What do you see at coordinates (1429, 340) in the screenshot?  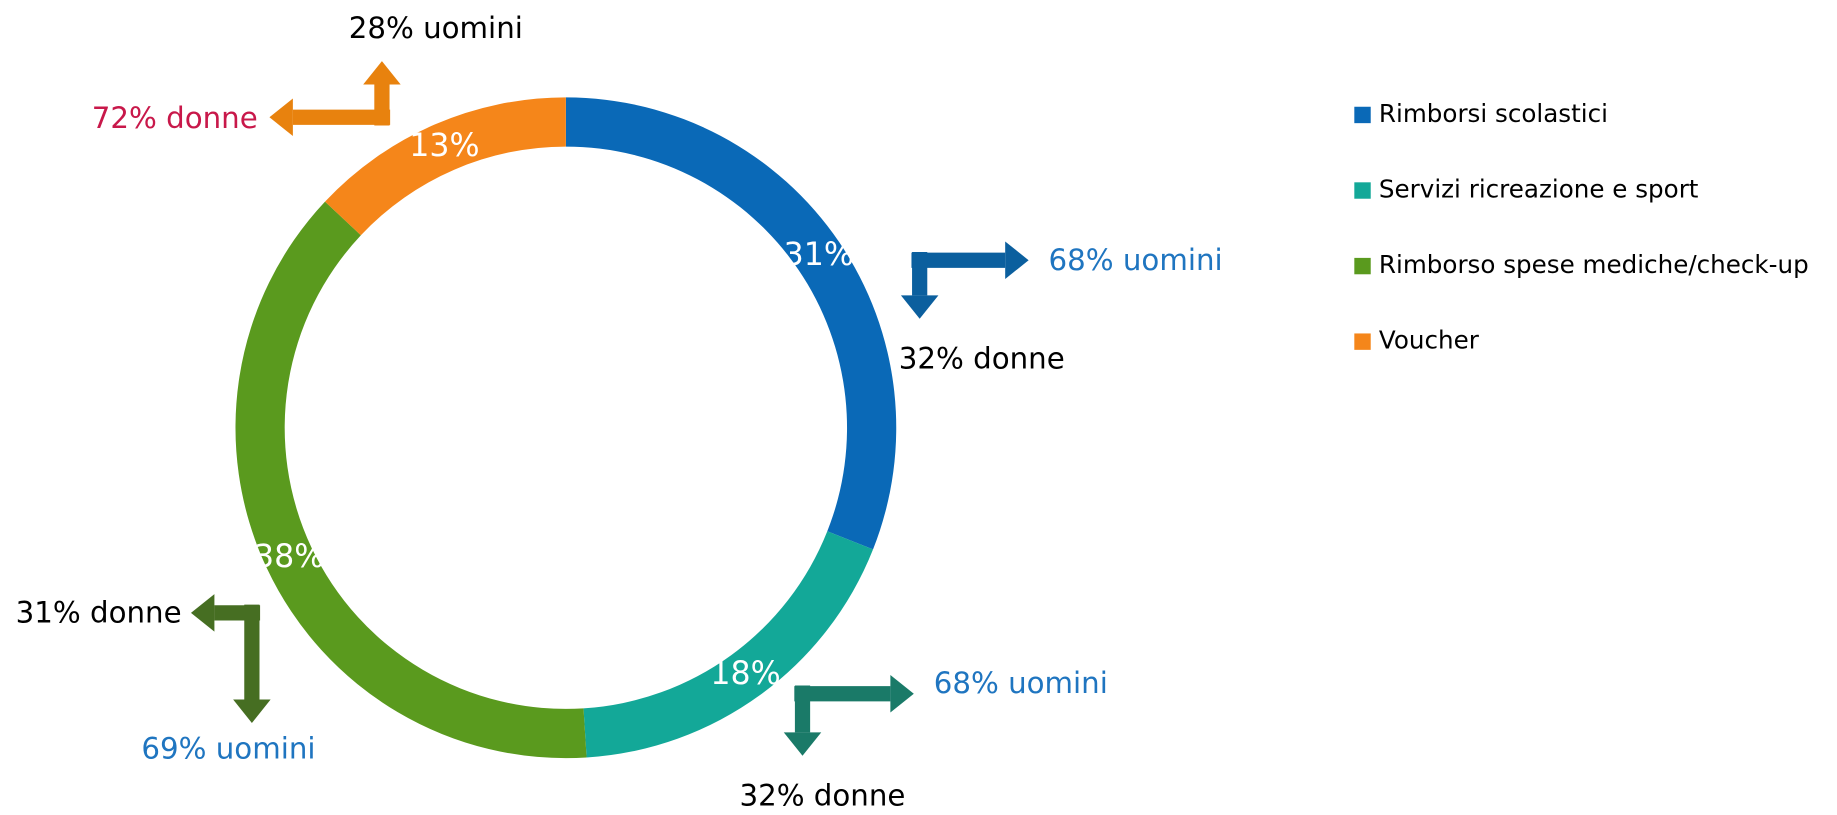 I see `legend-label: Voucher` at bounding box center [1429, 340].